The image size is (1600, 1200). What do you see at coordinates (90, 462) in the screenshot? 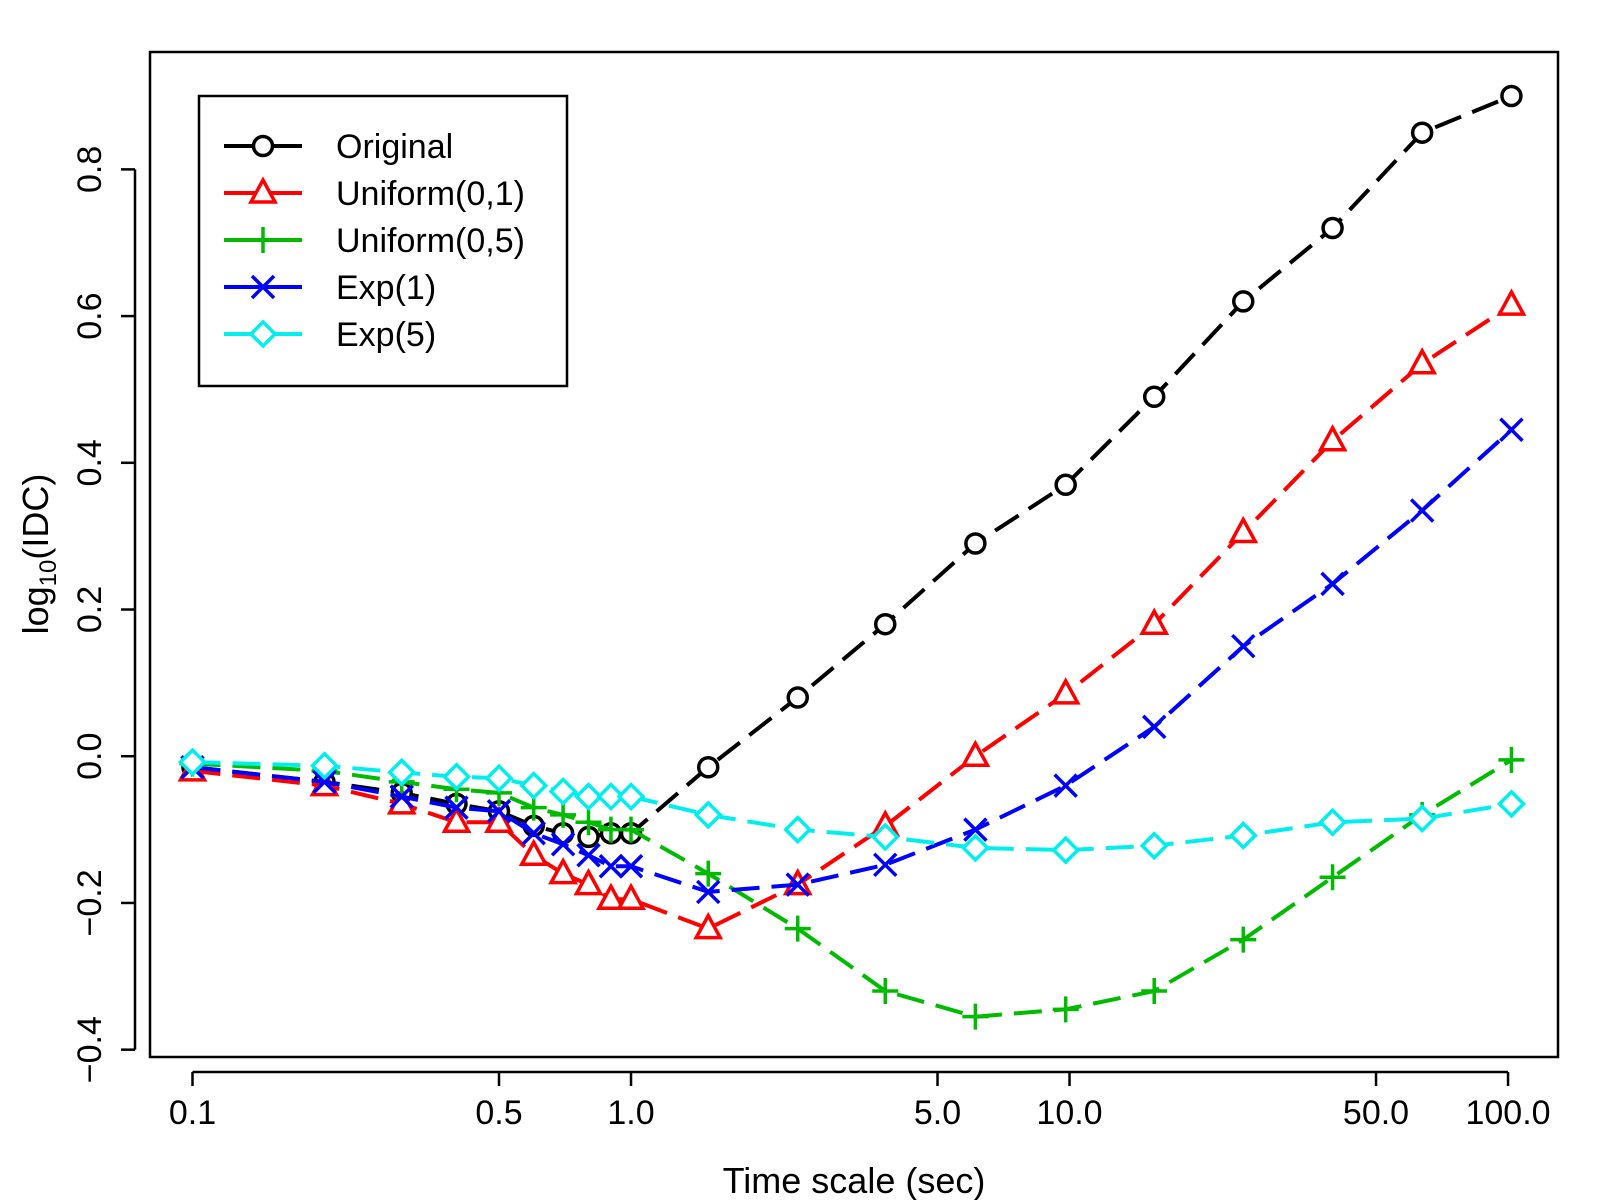
I see `y-tick-label: 0.4` at bounding box center [90, 462].